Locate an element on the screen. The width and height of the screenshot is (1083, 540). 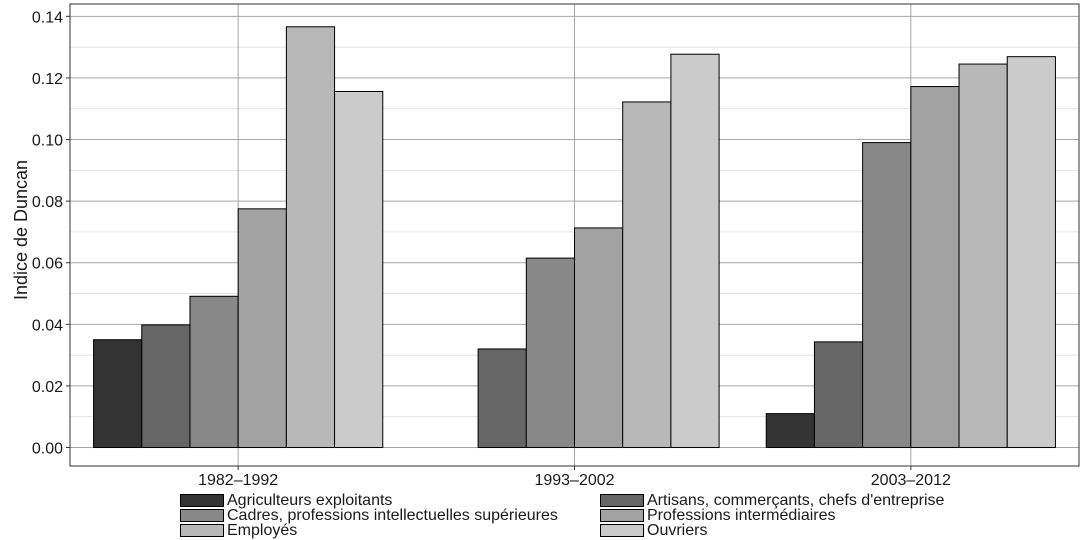
legend-item: Professions intermédiaires is located at coordinates (810, 515).